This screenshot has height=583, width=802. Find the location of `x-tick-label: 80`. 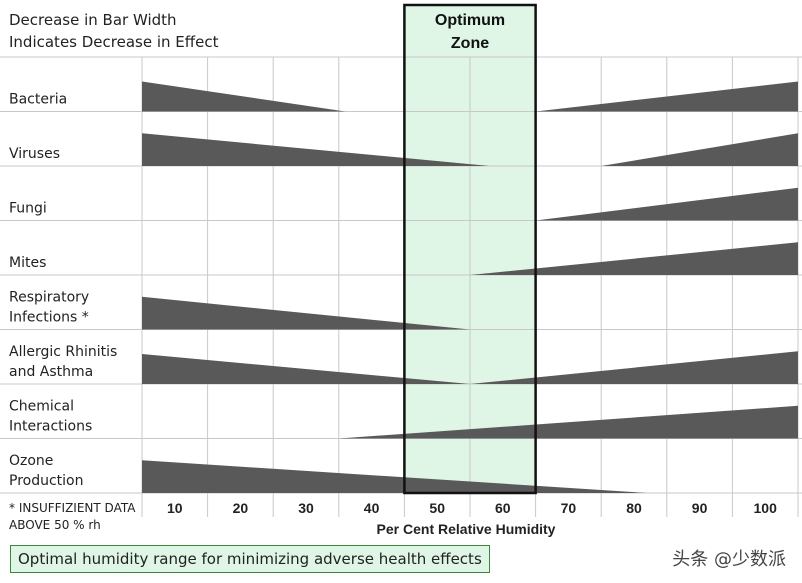

x-tick-label: 80 is located at coordinates (634, 508).